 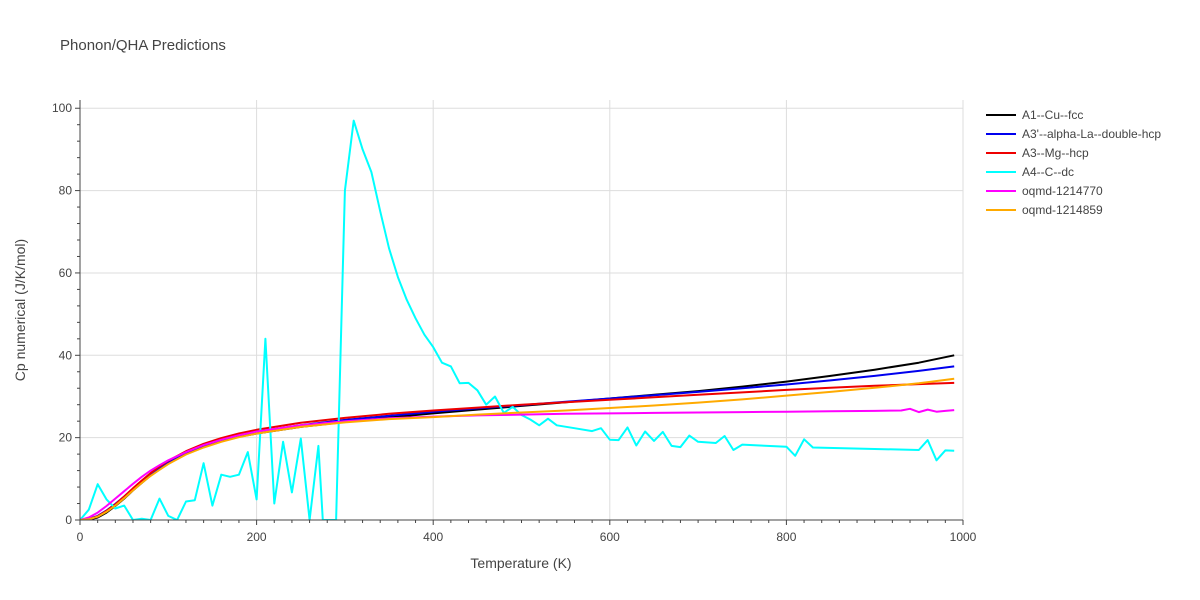 I want to click on legend-item-1: A3'--alpha-La--double-hcp, so click(x=1073, y=134).